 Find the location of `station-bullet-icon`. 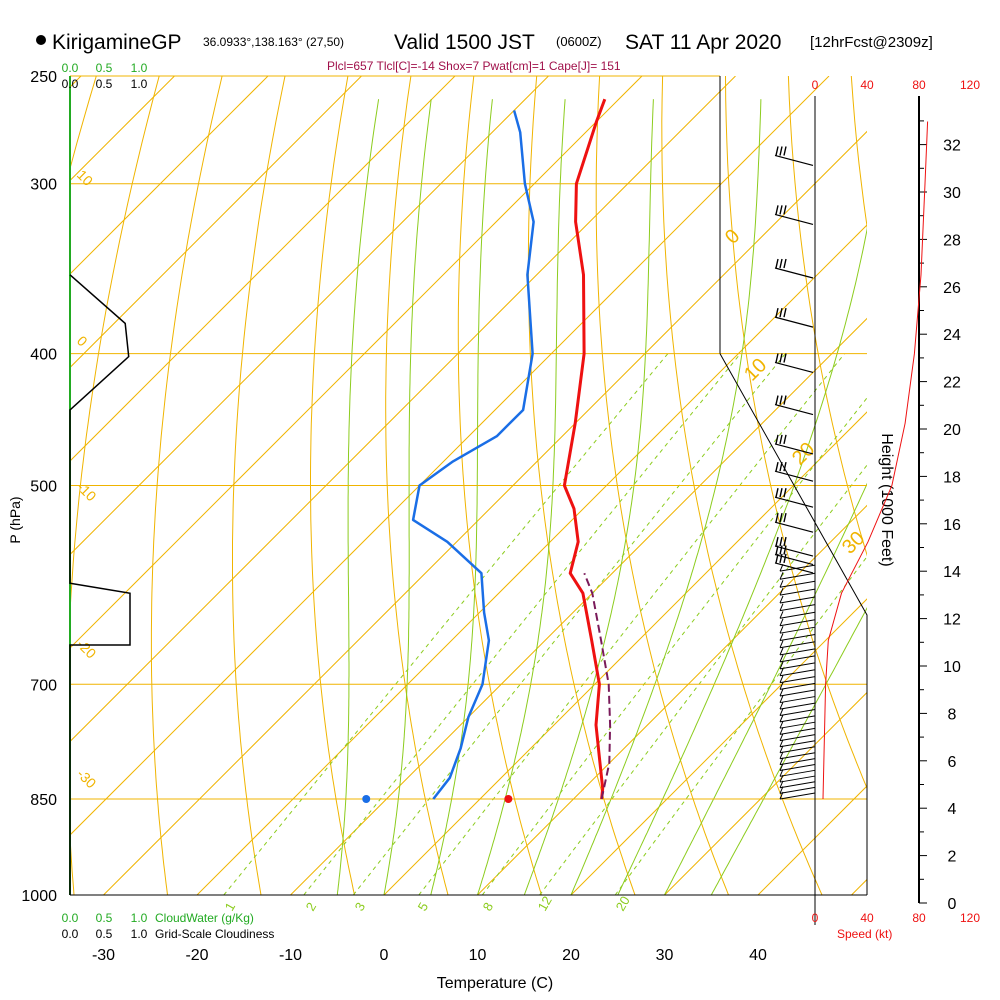

station-bullet-icon is located at coordinates (41, 40).